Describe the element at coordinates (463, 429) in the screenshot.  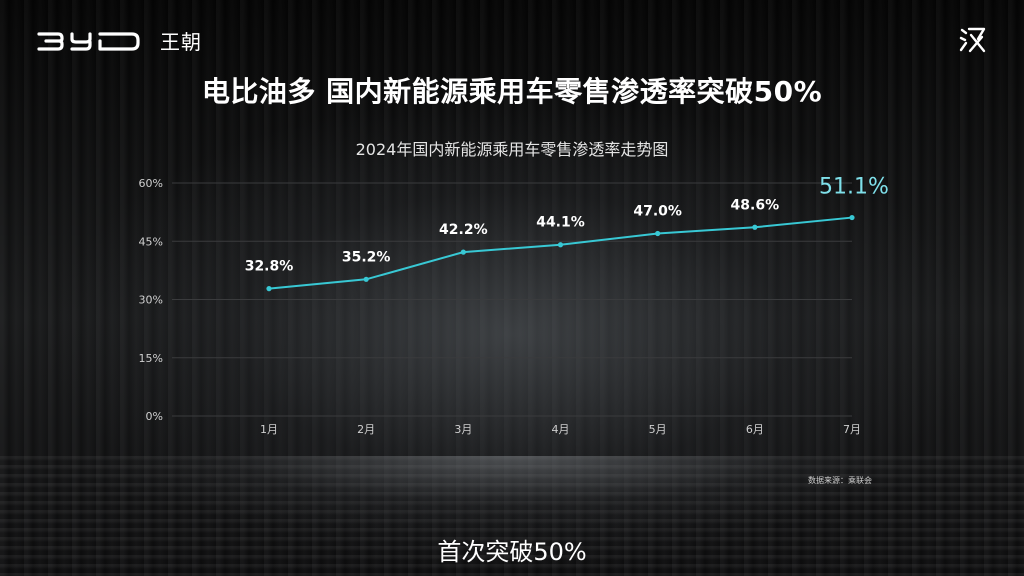
I see `x-tick-label: 3月` at that location.